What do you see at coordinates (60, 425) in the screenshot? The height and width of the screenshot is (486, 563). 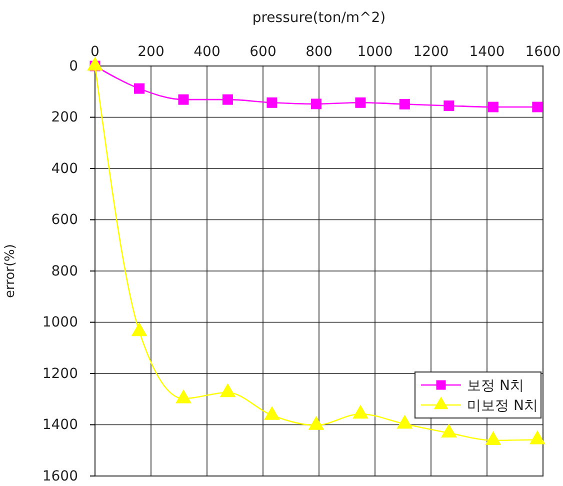 I see `y-tick-label: 1400` at bounding box center [60, 425].